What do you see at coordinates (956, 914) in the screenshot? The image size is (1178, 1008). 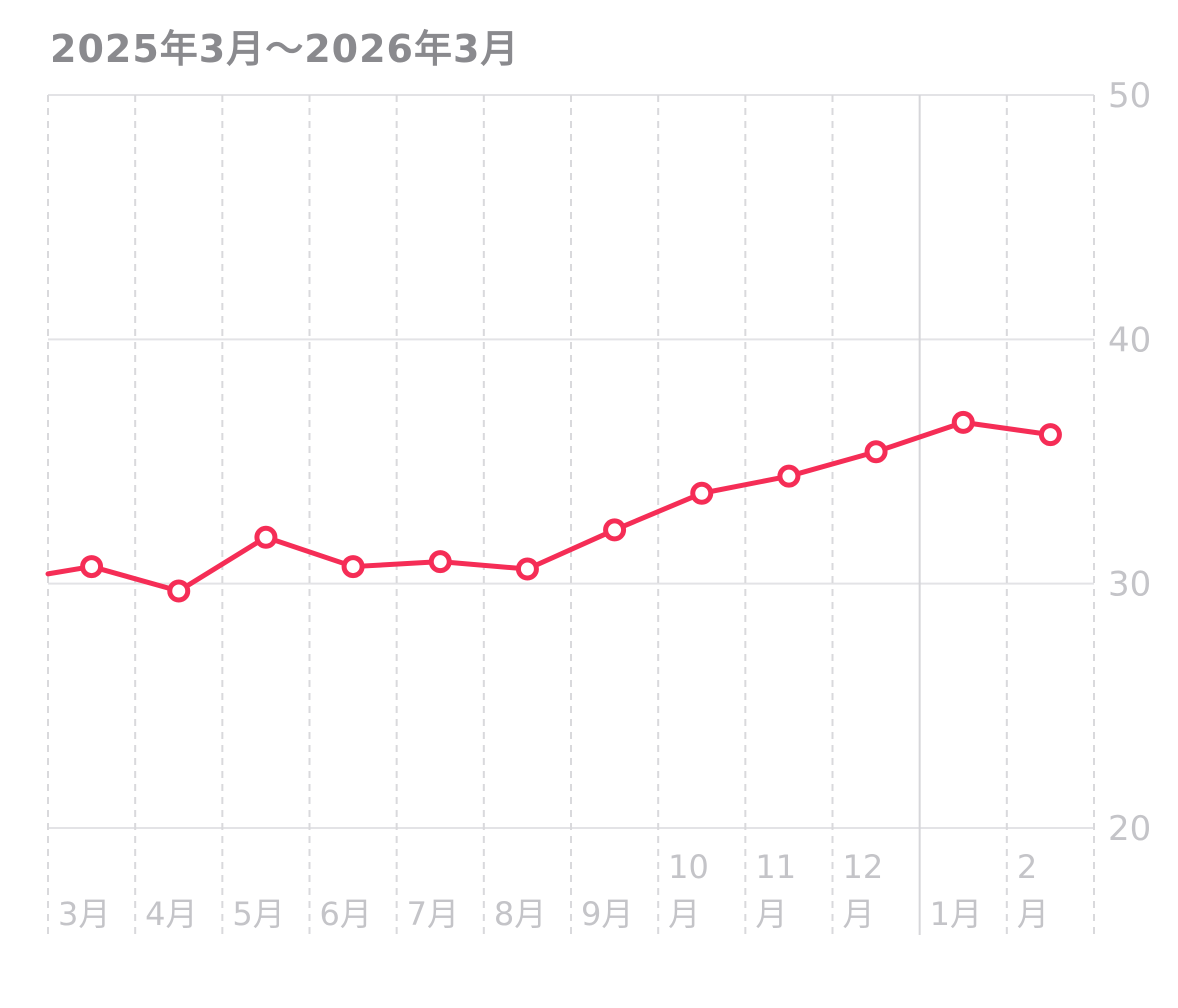 I see `x-tick-label: 1月` at bounding box center [956, 914].